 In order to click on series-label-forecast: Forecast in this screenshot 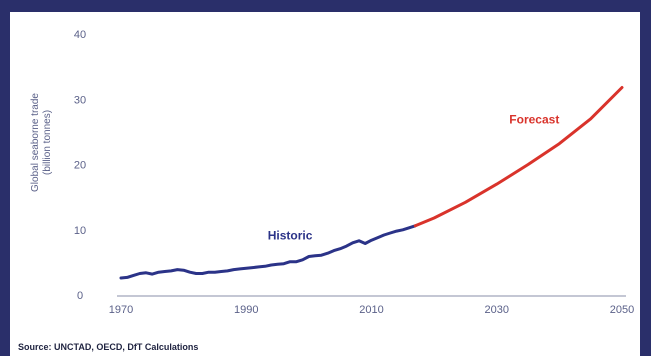, I will do `click(534, 119)`.